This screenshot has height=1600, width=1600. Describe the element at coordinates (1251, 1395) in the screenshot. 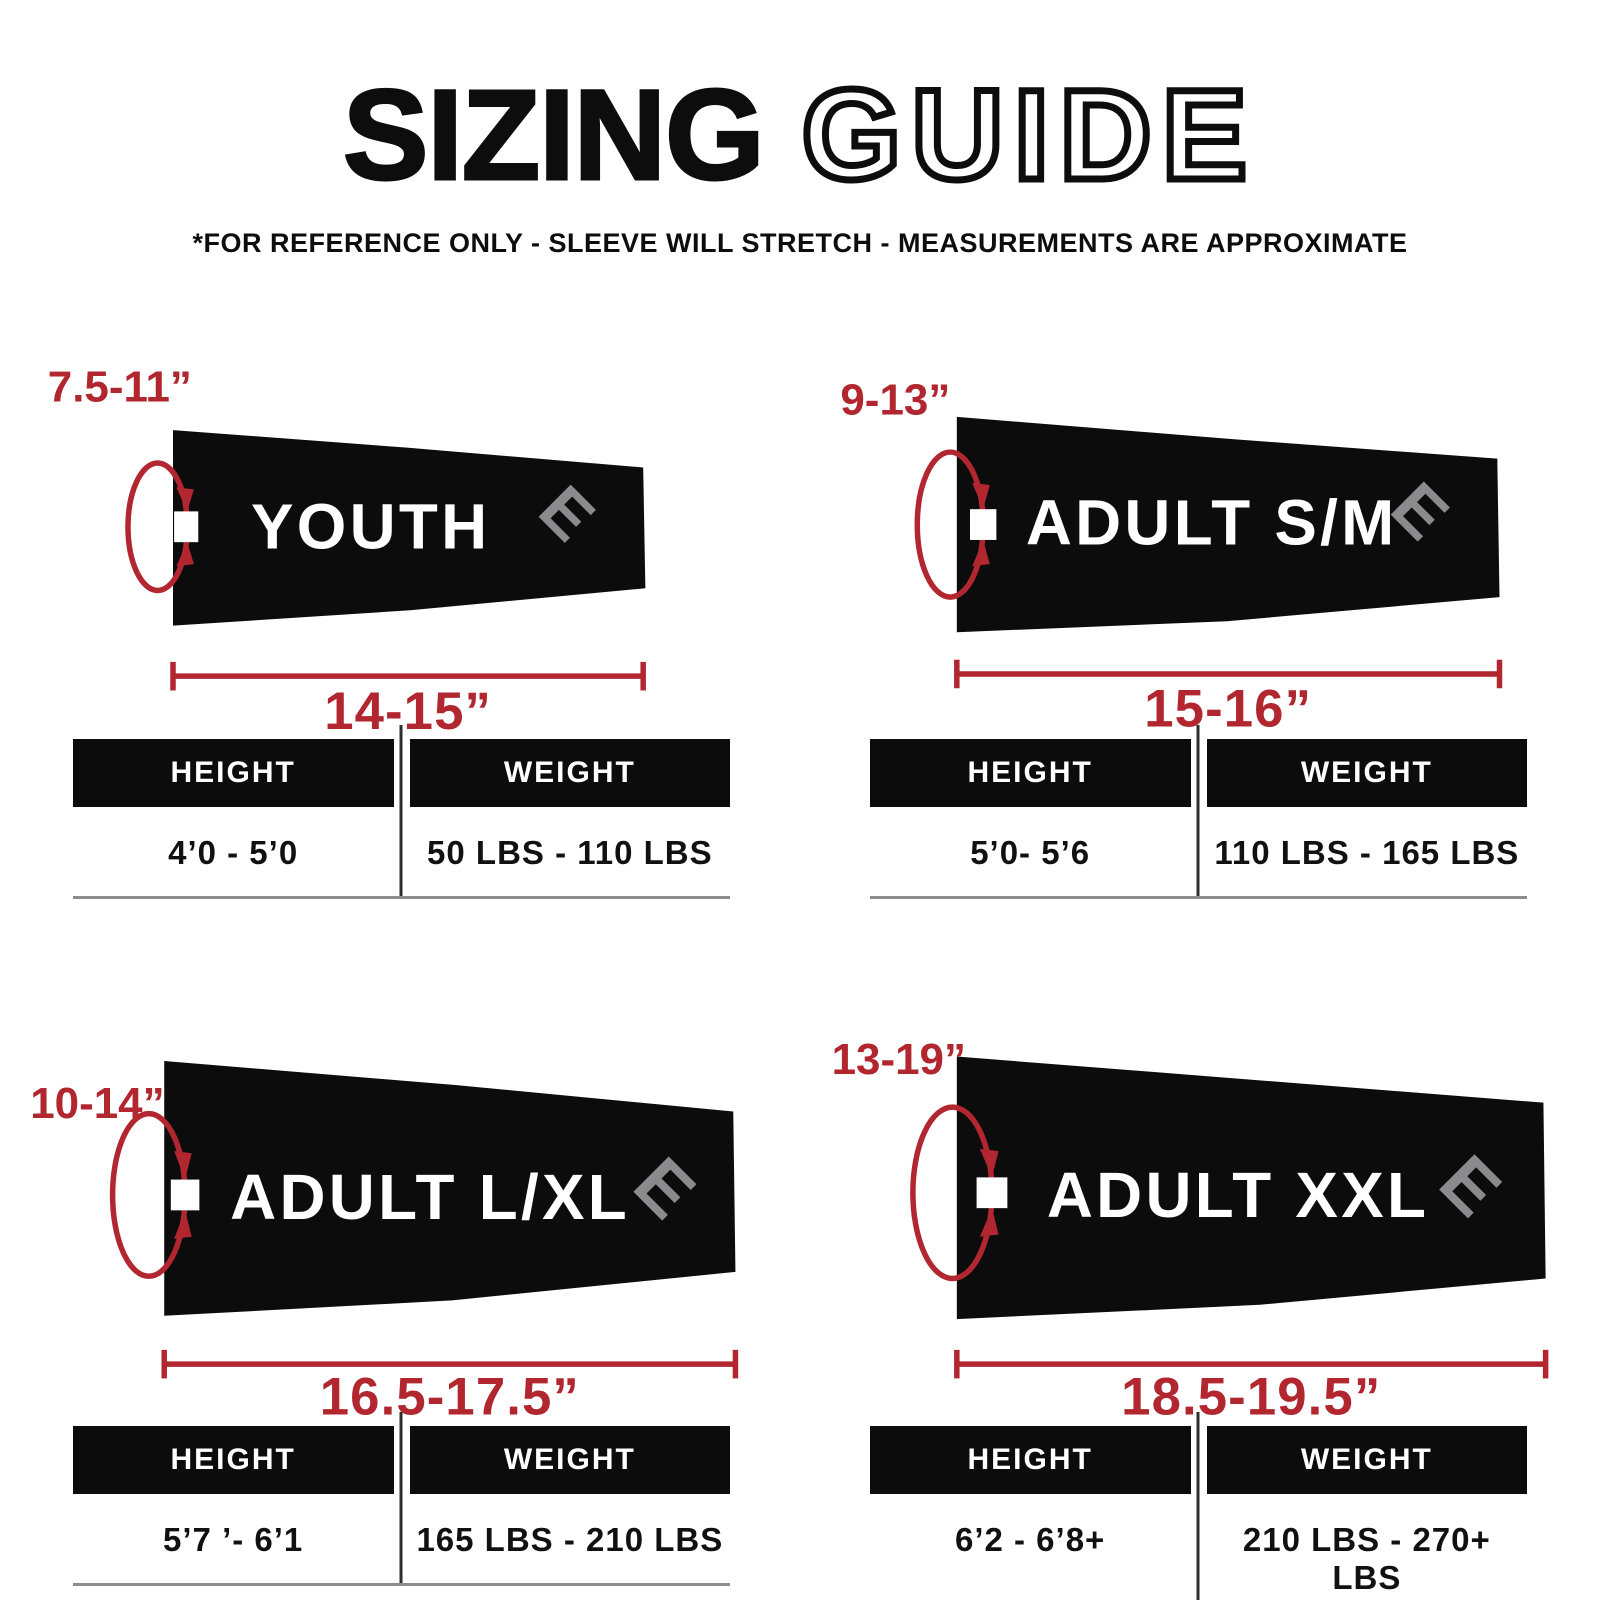

I see `length-label: 18.5-19.5”` at that location.